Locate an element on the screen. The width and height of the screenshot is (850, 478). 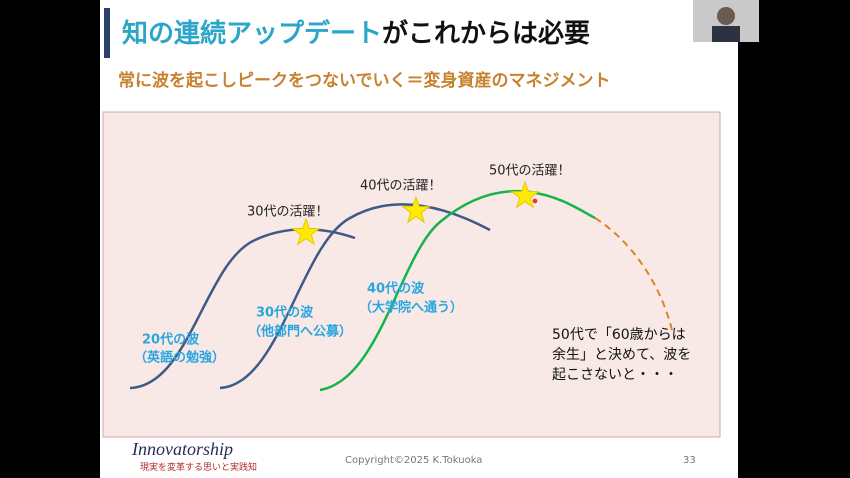
subtitle: 常に波を起こしピークをつないでいく＝変身資産のマネジメント is located at coordinates (364, 80).